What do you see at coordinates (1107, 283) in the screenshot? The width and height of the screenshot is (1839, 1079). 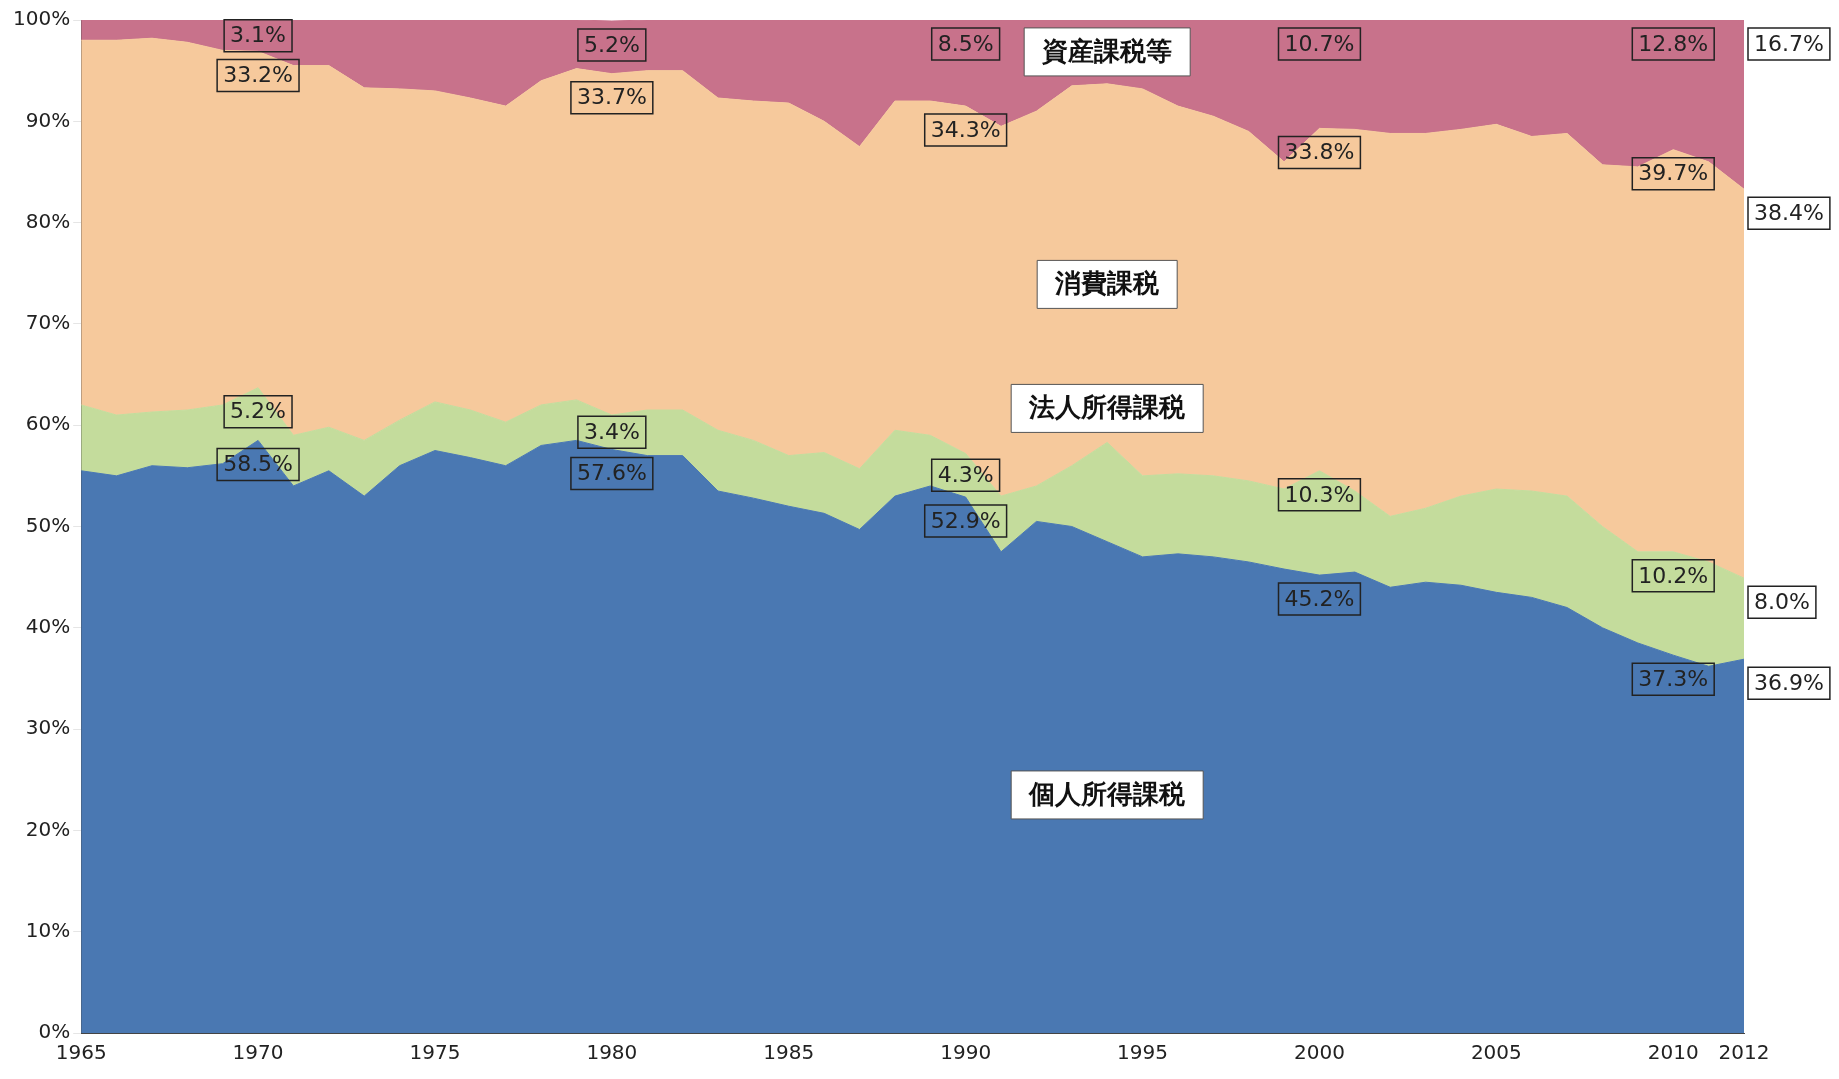 I see `series-label: 消費課税` at bounding box center [1107, 283].